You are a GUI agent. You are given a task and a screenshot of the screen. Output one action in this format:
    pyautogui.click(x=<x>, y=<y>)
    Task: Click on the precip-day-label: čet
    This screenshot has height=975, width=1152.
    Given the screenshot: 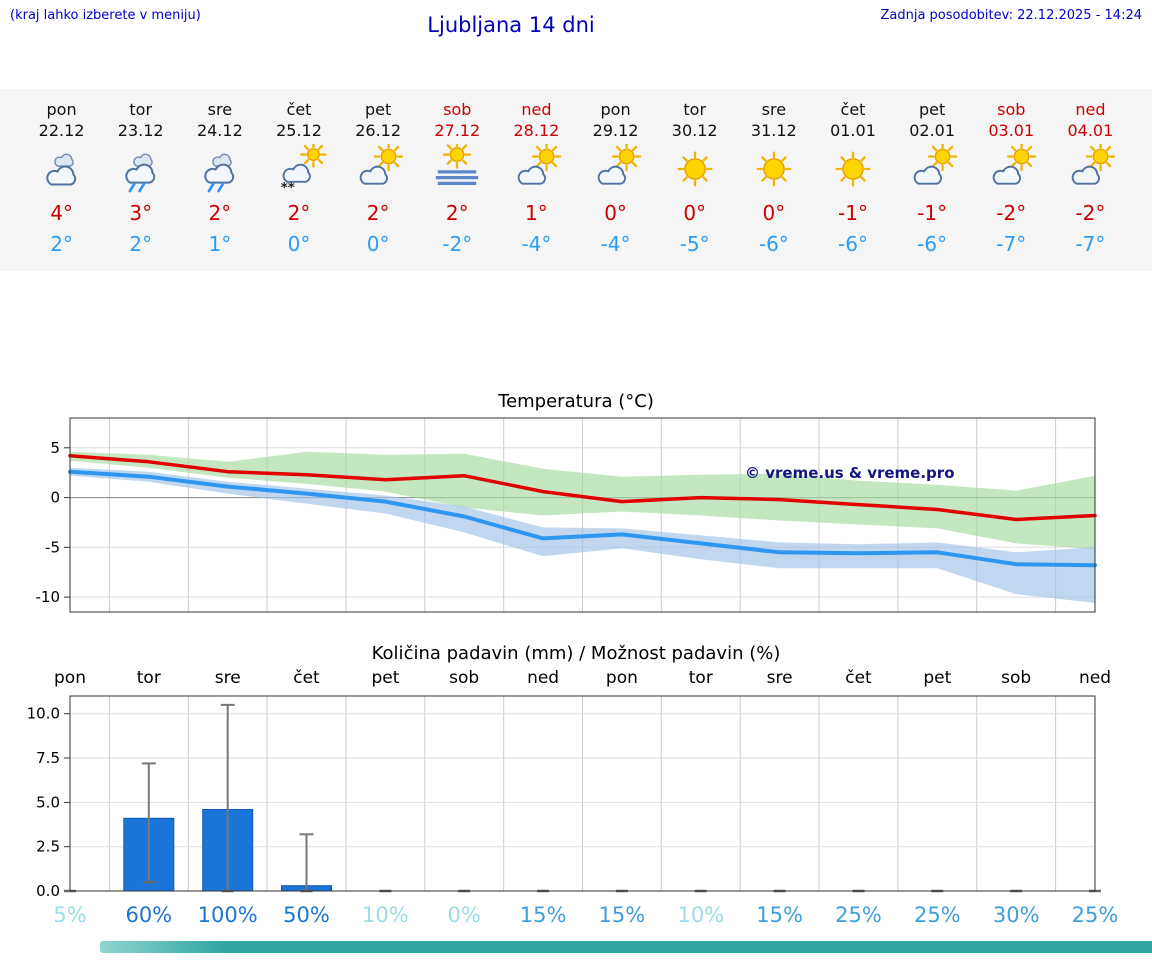 What is the action you would take?
    pyautogui.click(x=306, y=678)
    